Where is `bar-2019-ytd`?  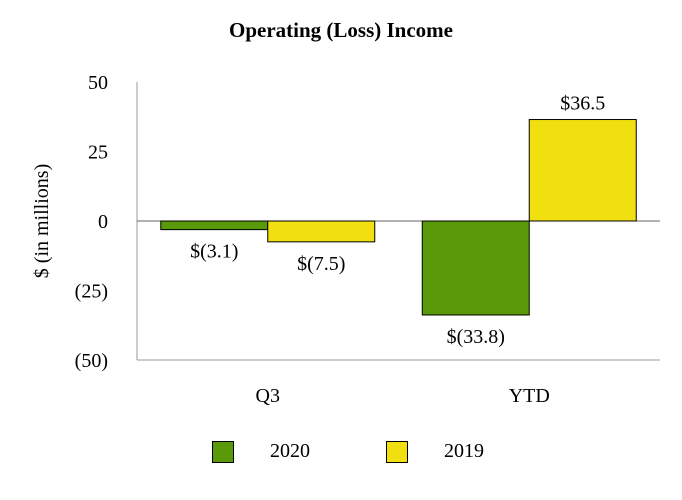 bar-2019-ytd is located at coordinates (582, 170).